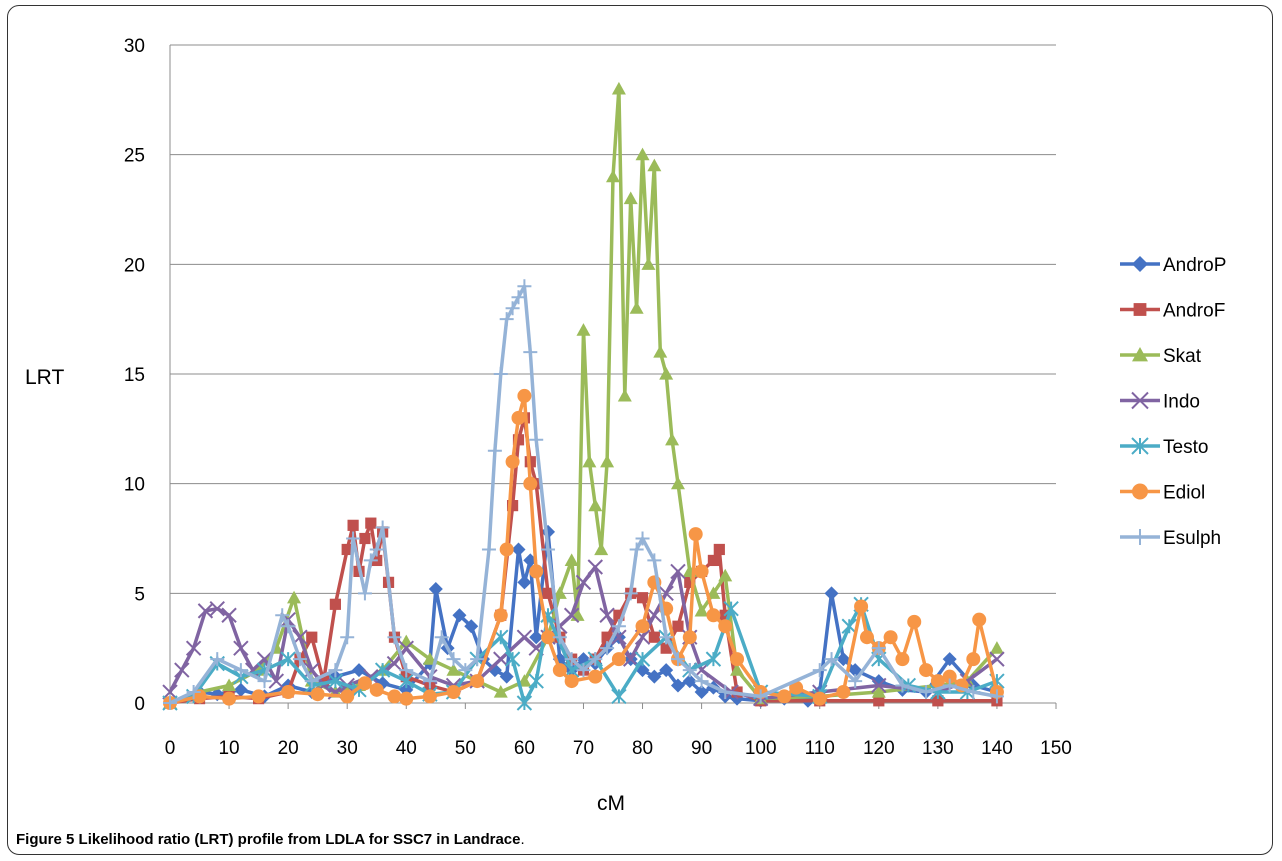 The image size is (1282, 861). What do you see at coordinates (134, 265) in the screenshot?
I see `y-tick-label: 20` at bounding box center [134, 265].